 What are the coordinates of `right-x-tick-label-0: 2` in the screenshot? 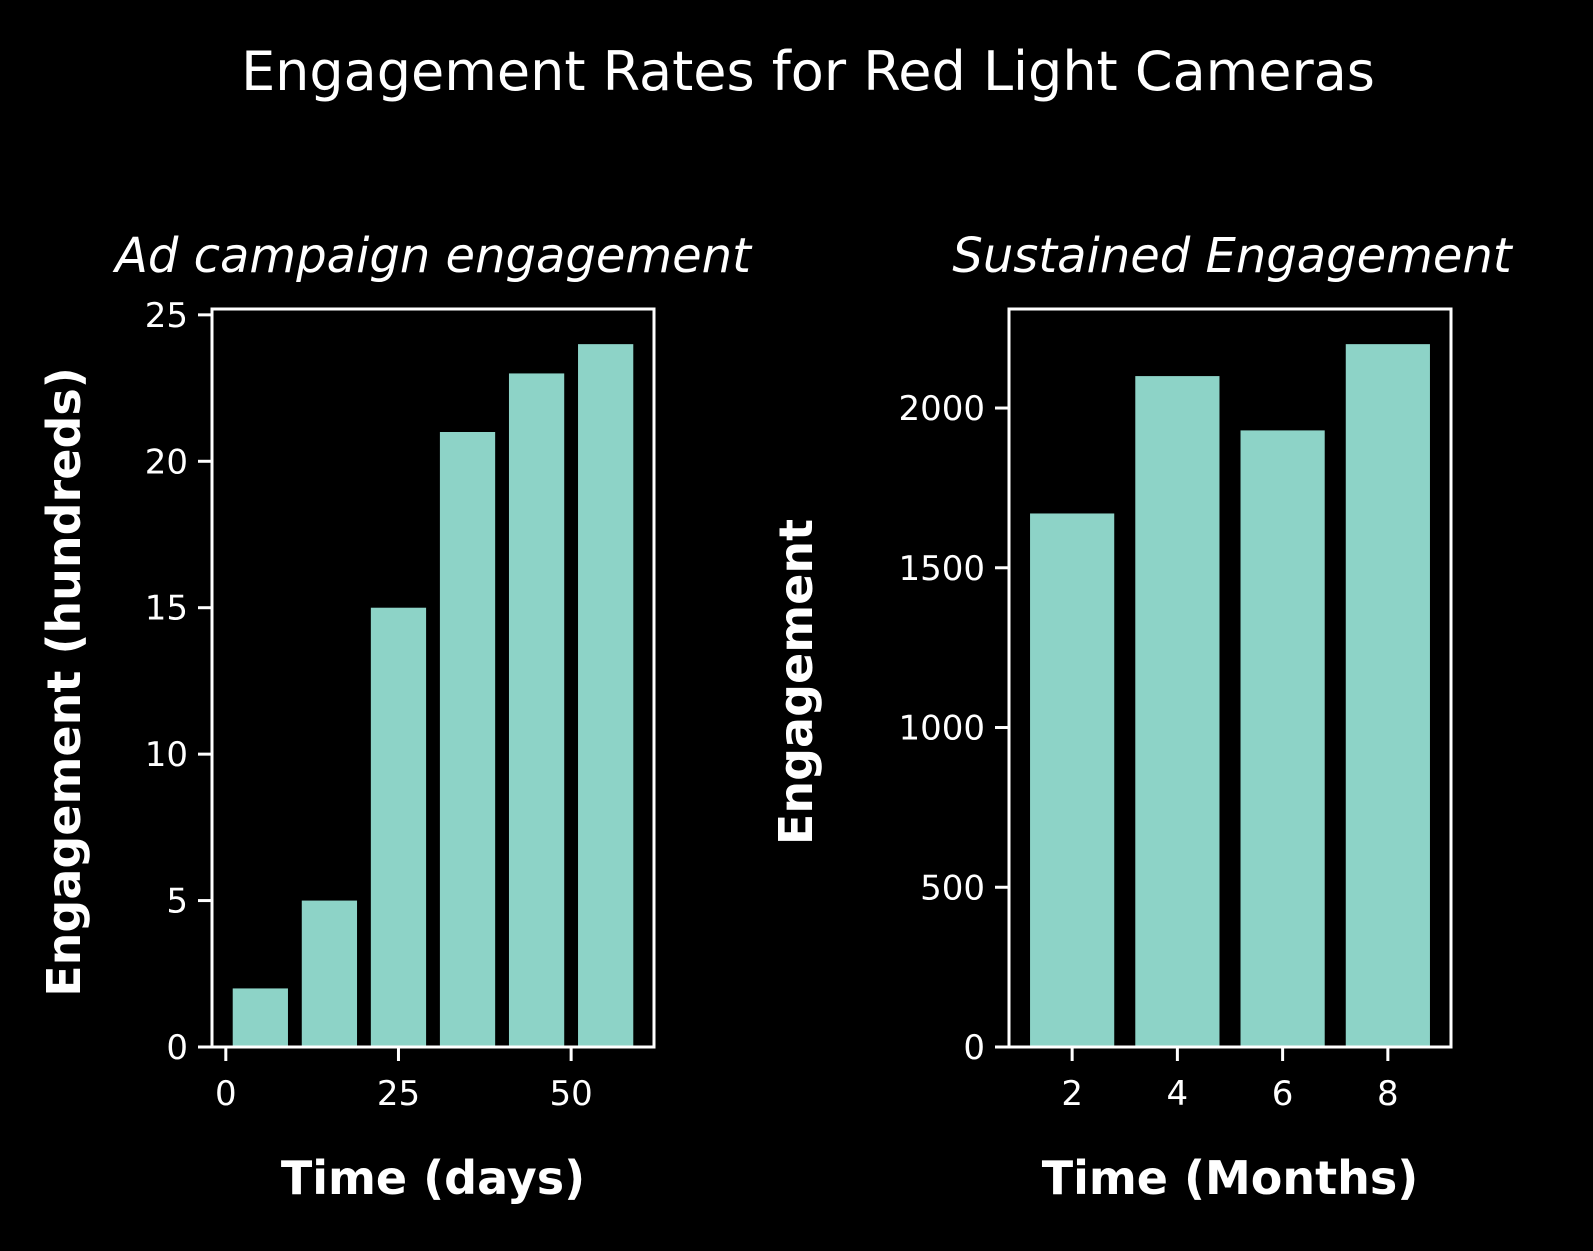 It's located at (1072, 1094).